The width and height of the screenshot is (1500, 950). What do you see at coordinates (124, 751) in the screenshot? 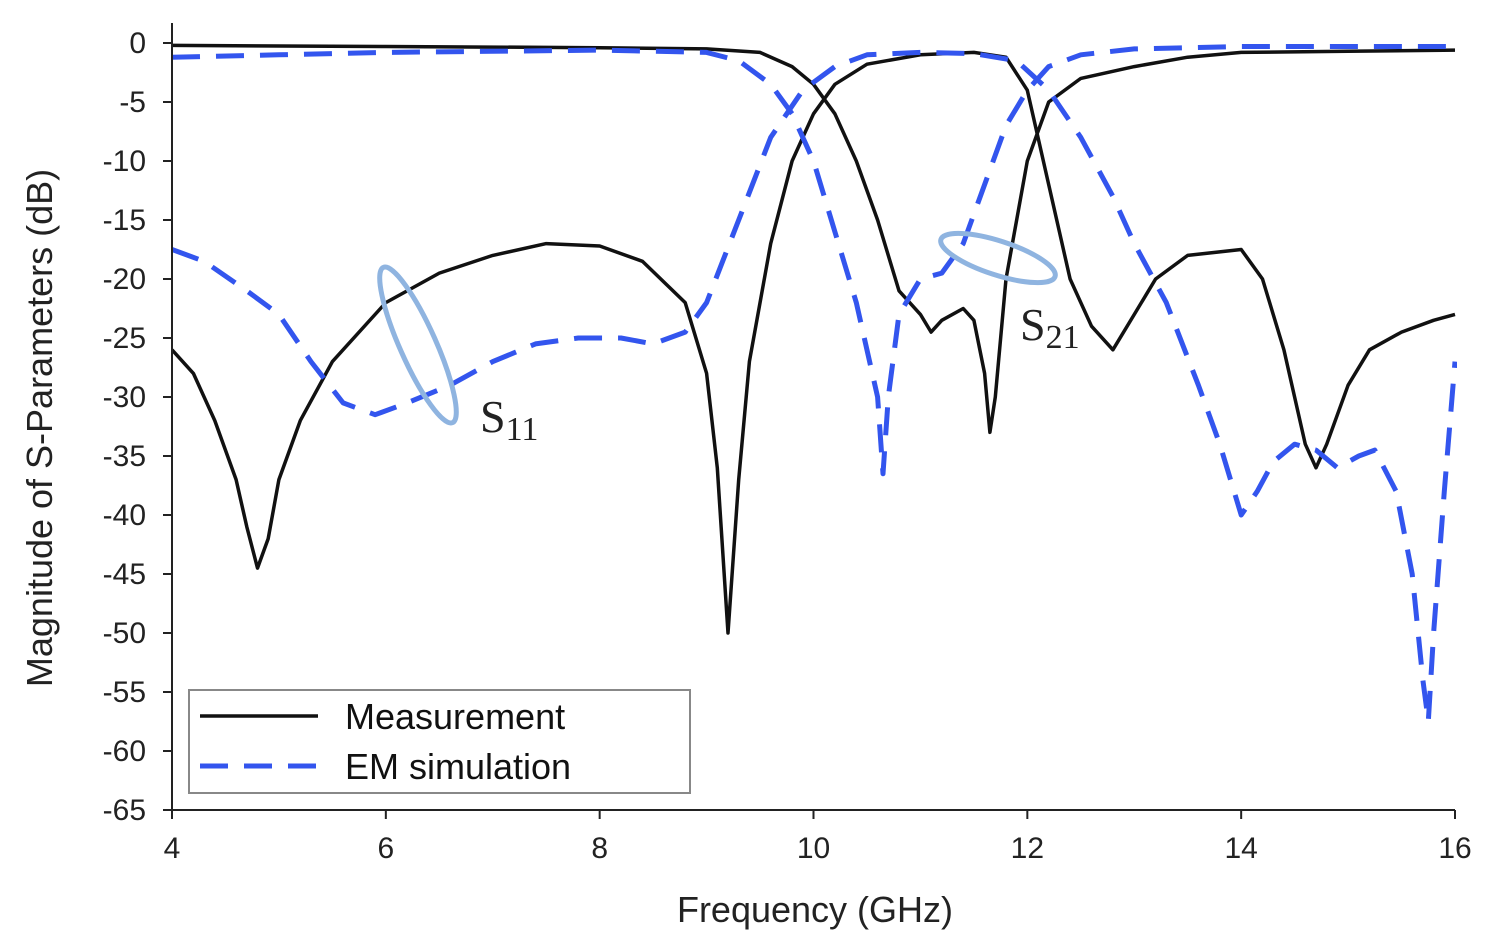
I see `y-tick-label: -60` at bounding box center [124, 751].